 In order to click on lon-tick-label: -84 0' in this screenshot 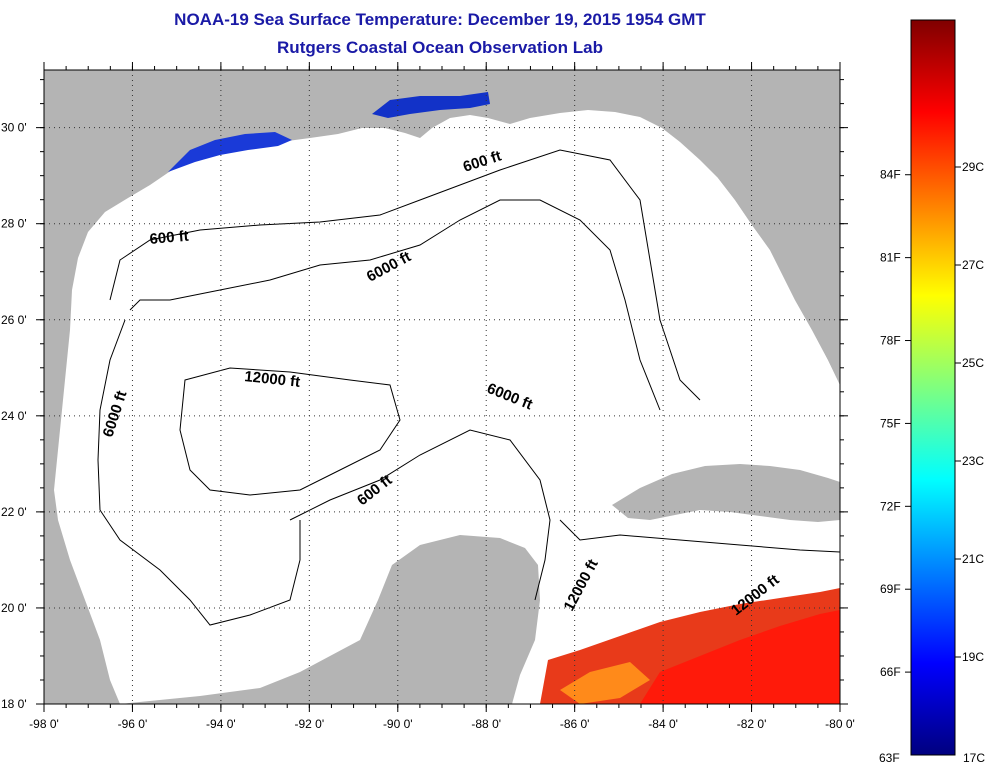, I will do `click(663, 724)`.